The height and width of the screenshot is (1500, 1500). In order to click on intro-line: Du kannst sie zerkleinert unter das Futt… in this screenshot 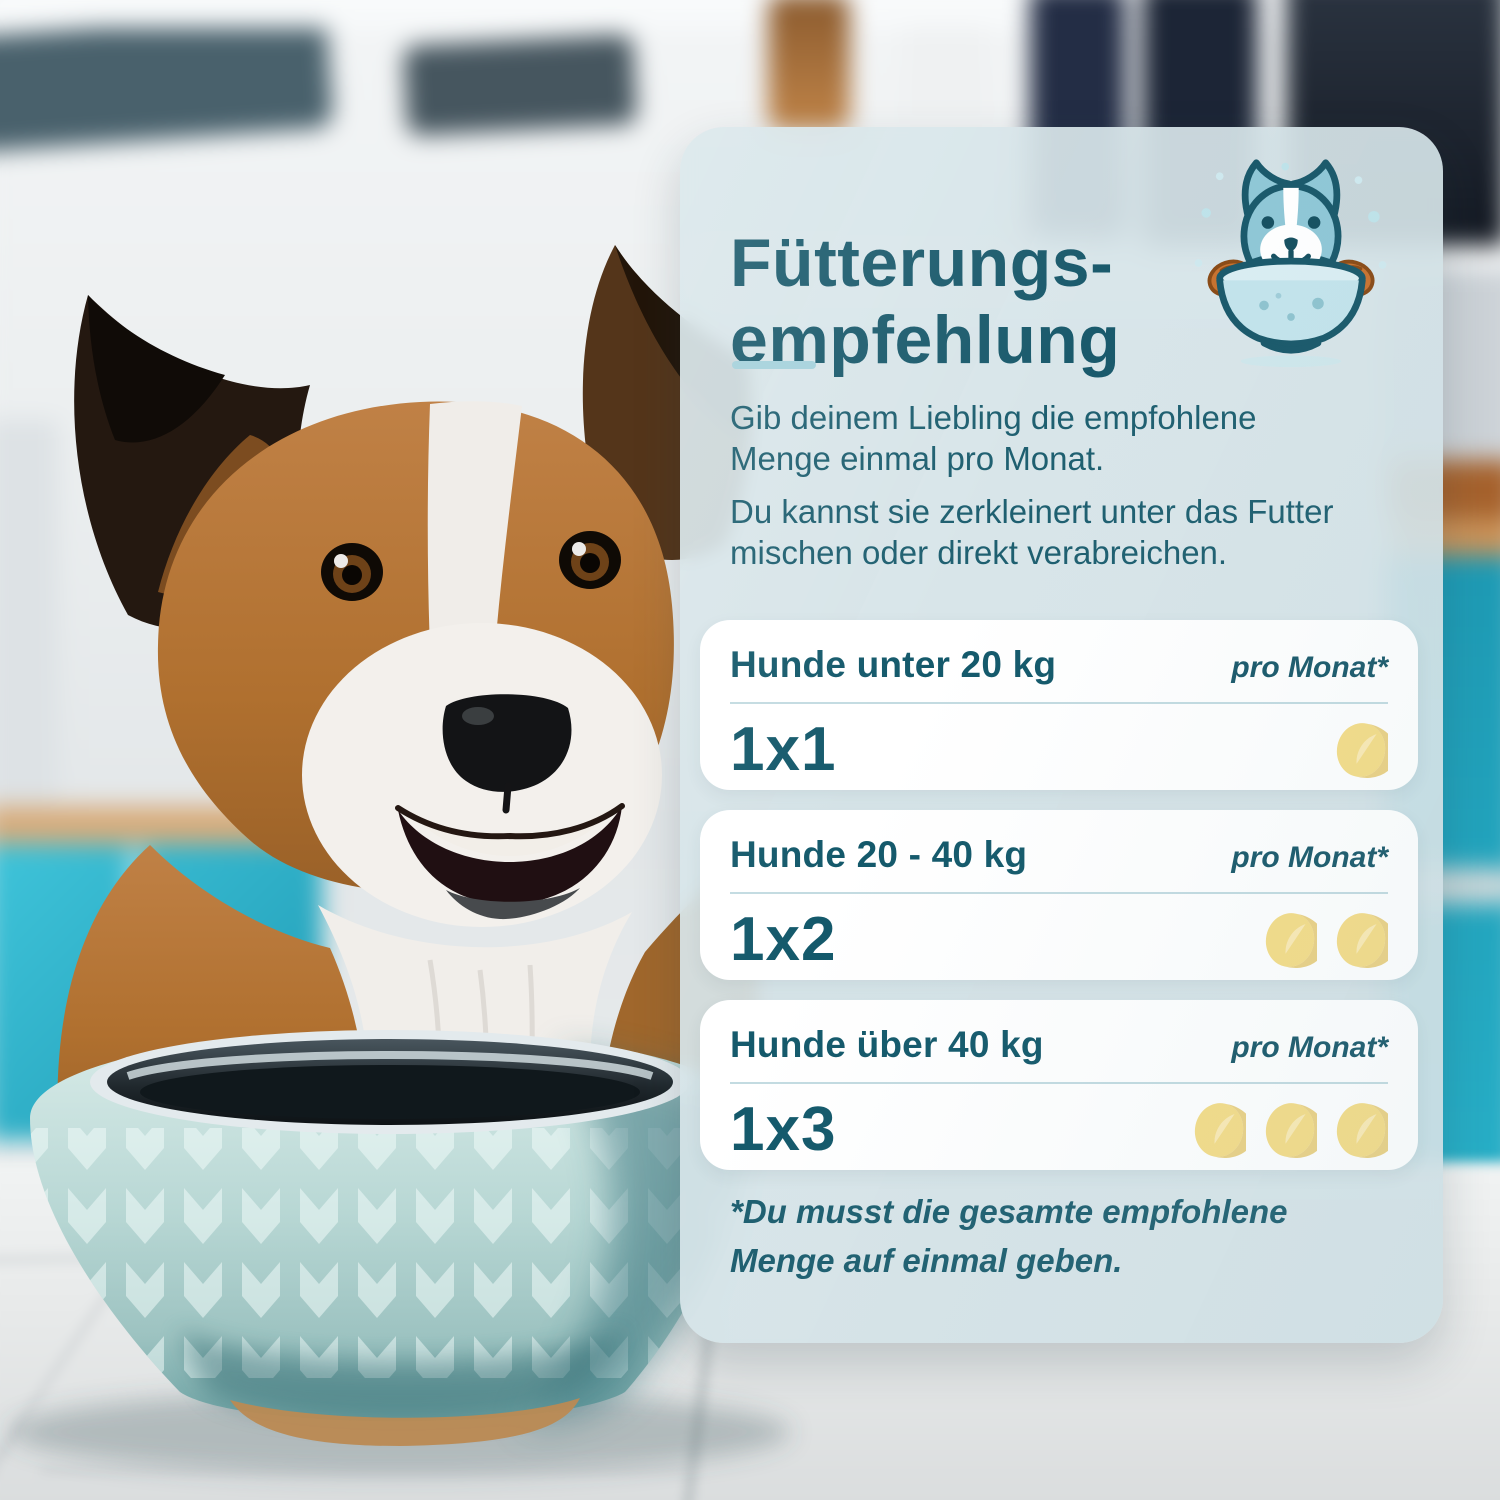, I will do `click(1032, 511)`.